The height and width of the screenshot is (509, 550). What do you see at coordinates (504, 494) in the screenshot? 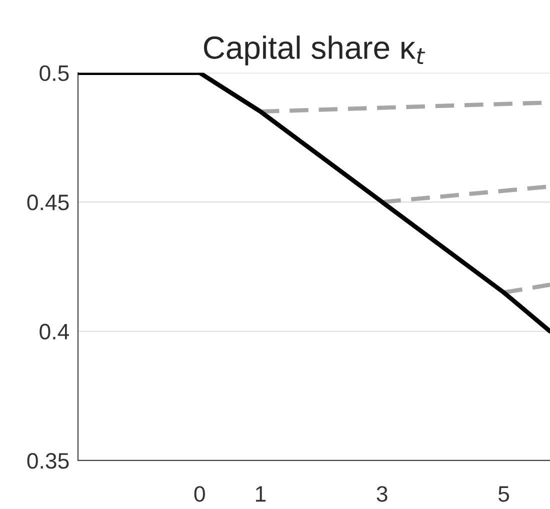
I see `x-tick-label: 5` at bounding box center [504, 494].